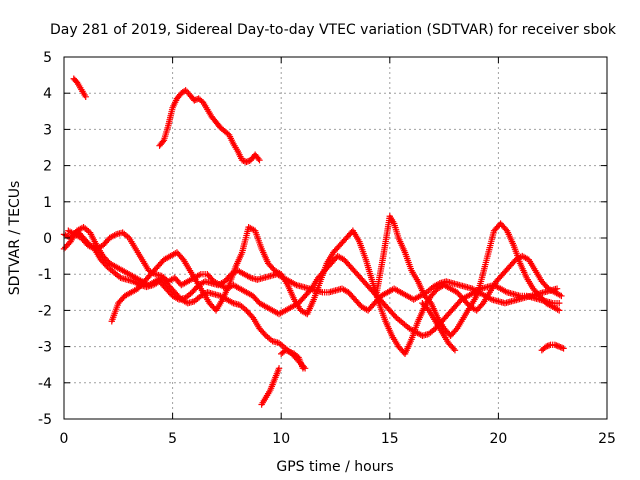  I want to click on y-tick-label: 2, so click(47, 167).